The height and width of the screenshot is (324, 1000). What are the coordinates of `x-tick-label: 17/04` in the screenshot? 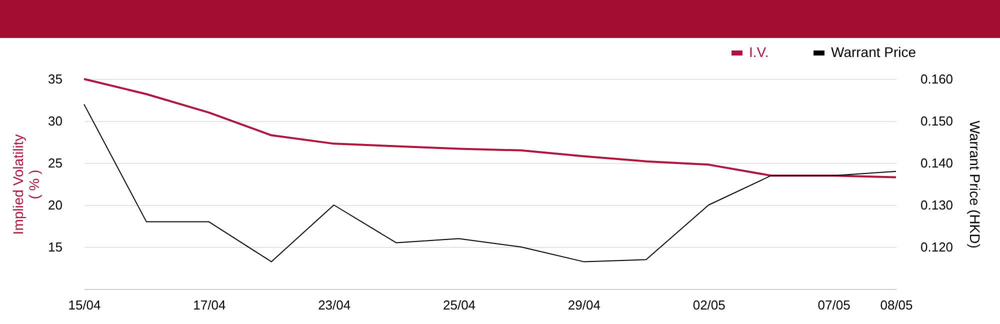 It's located at (209, 305).